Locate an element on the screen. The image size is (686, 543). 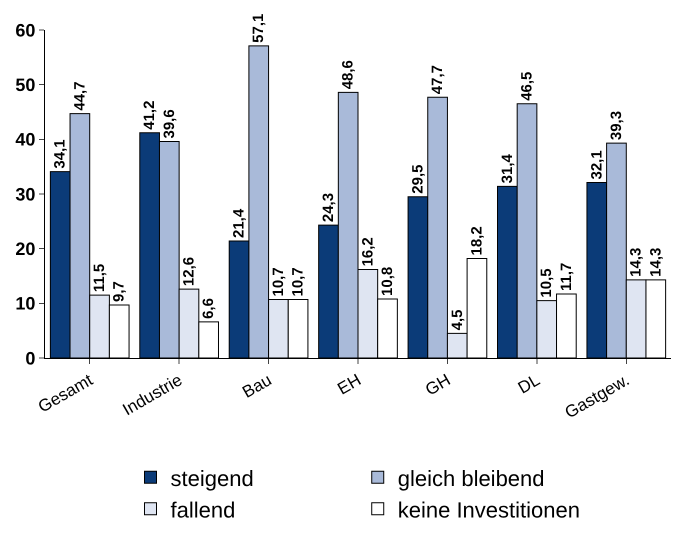
y-tick-label: 10 is located at coordinates (25, 304).